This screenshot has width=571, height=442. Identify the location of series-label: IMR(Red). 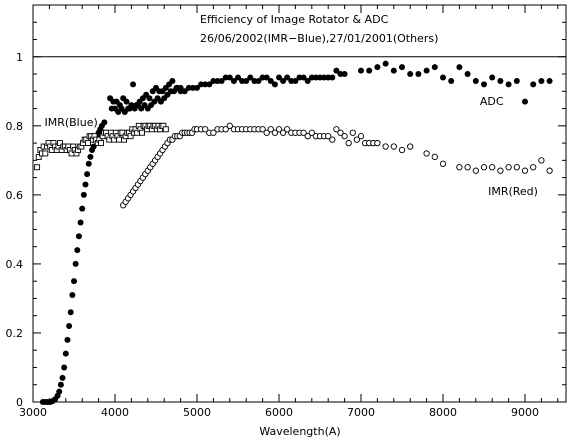
(513, 191).